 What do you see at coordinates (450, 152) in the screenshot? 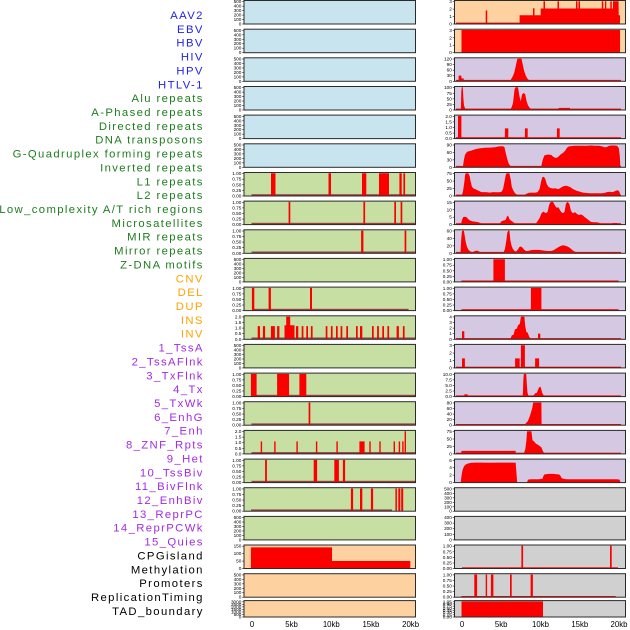
I see `svg-text: 60` at bounding box center [450, 152].